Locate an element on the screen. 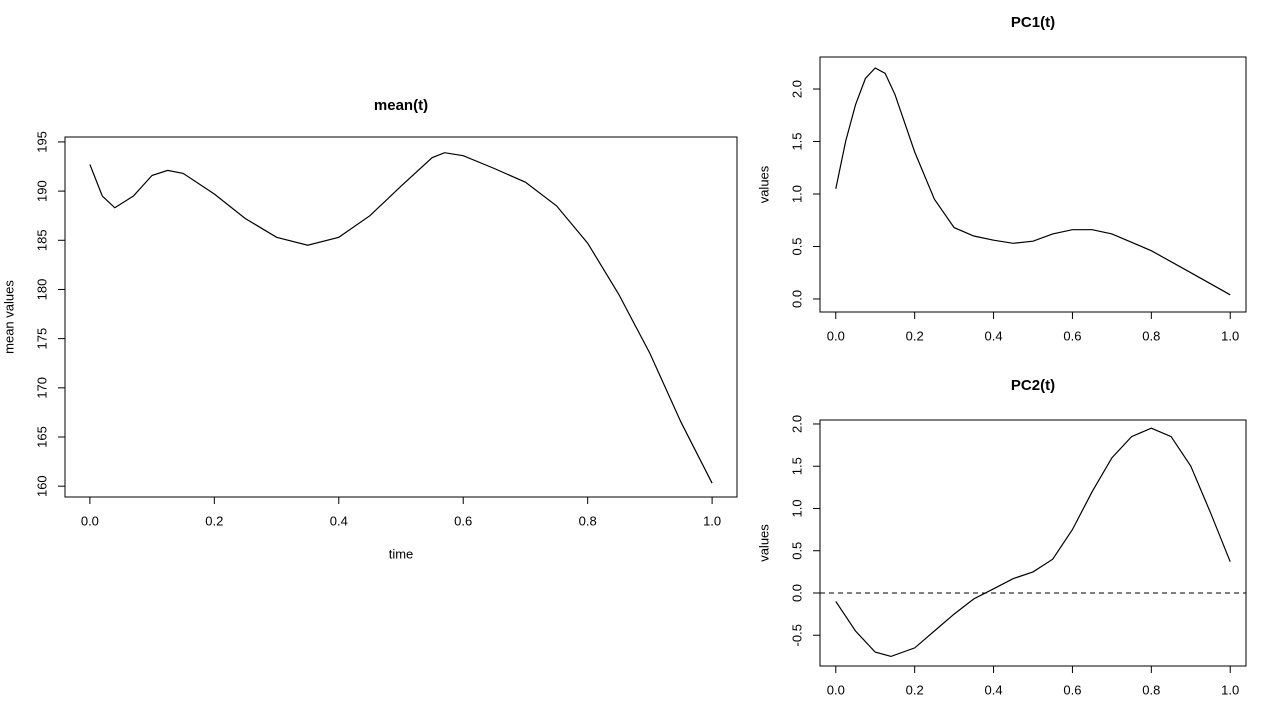 The height and width of the screenshot is (721, 1280). chart-title: mean(t) is located at coordinates (401, 105).